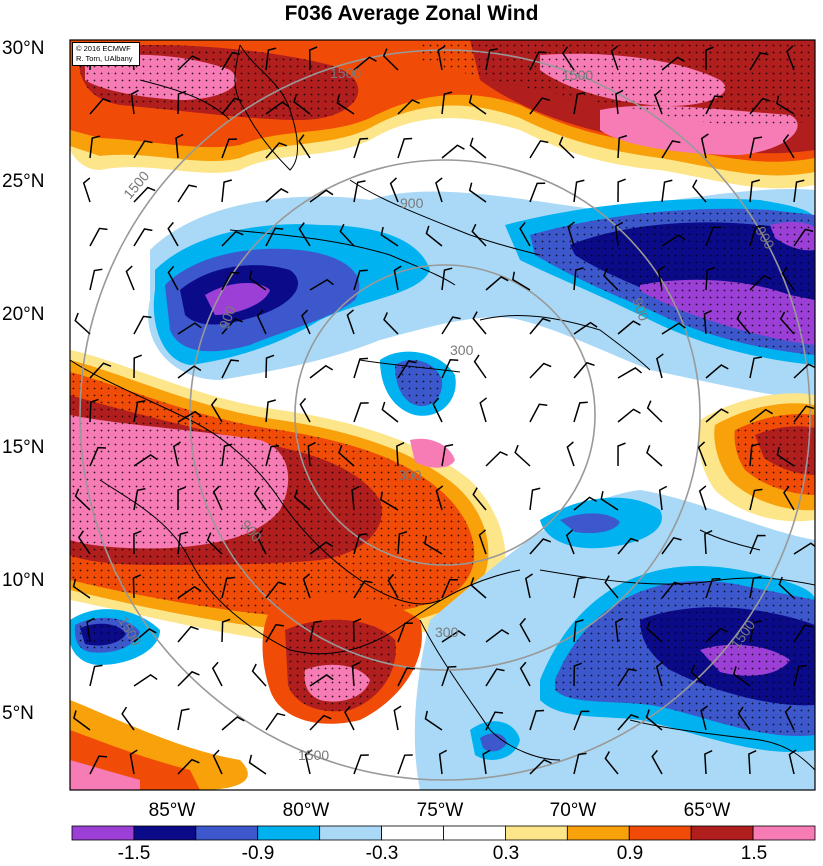  I want to click on contour-label: 1500, so click(345, 73).